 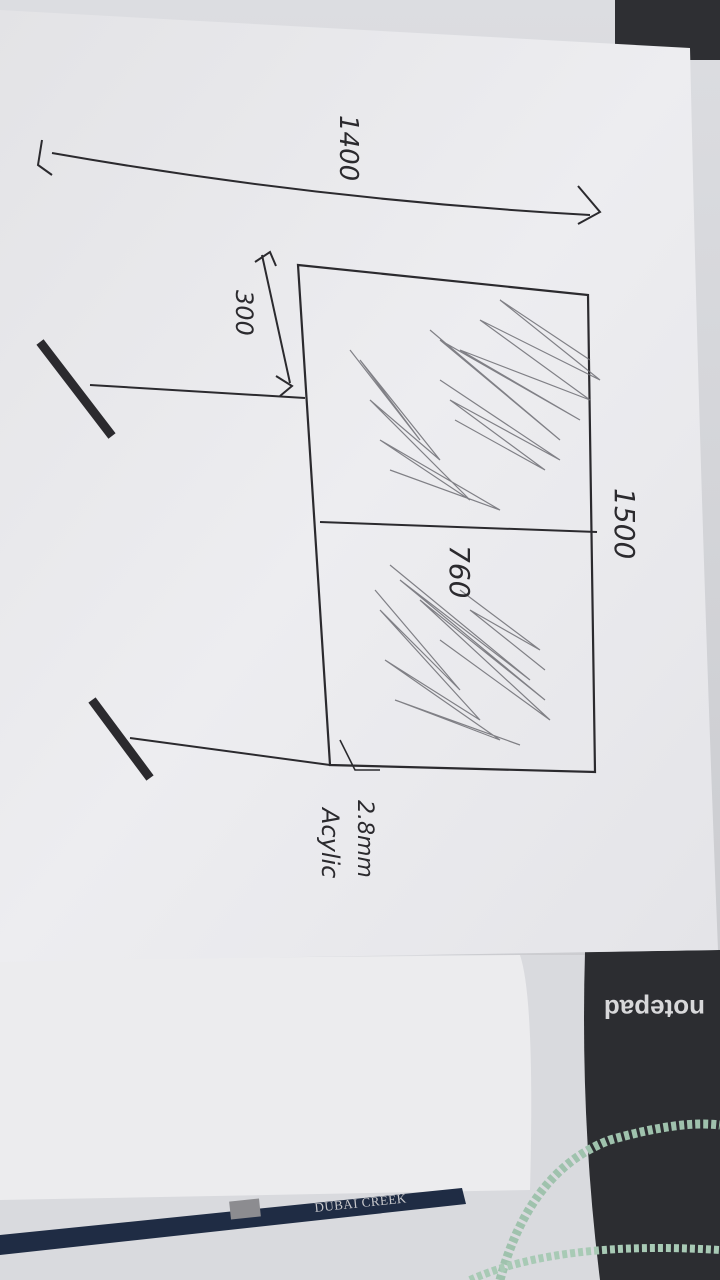 I want to click on label-material: Acylic, so click(x=330, y=842).